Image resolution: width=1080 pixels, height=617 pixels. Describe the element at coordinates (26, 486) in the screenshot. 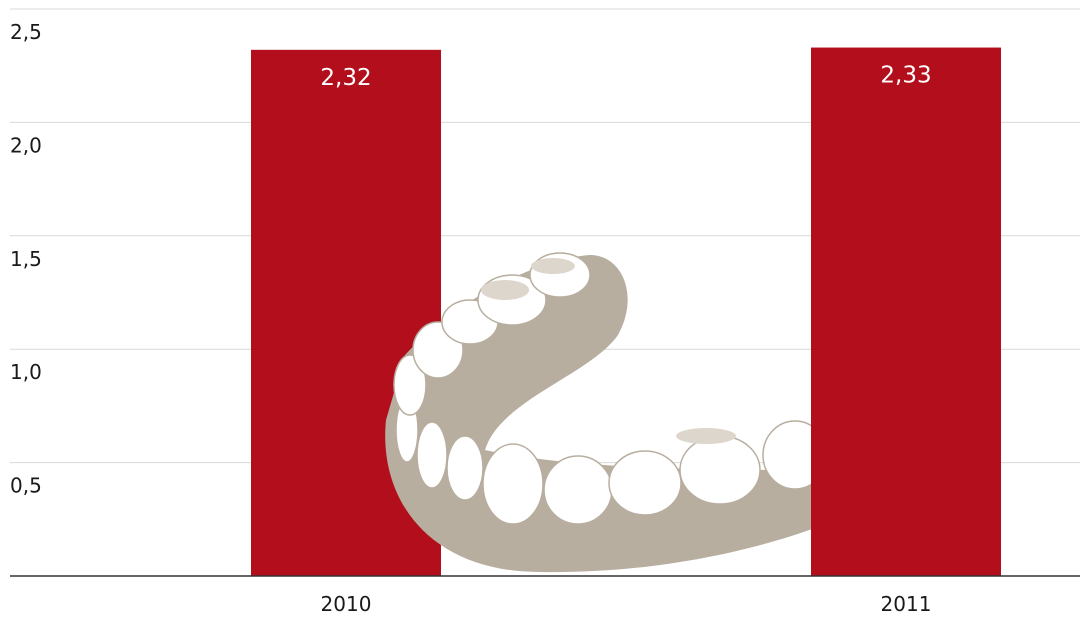

I see `y-tick-label: 0,5` at that location.